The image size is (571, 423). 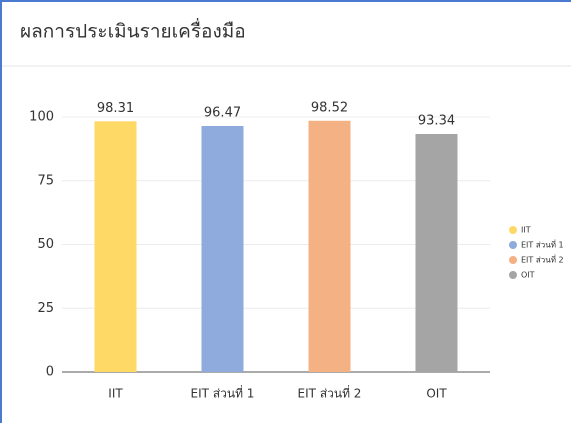 What do you see at coordinates (436, 120) in the screenshot?
I see `data-label: 93.34` at bounding box center [436, 120].